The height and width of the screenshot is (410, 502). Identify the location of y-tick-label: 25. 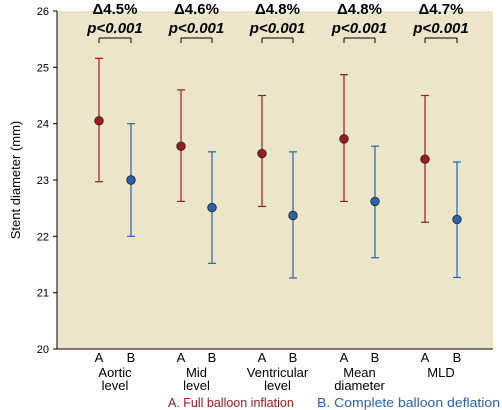
(43, 68).